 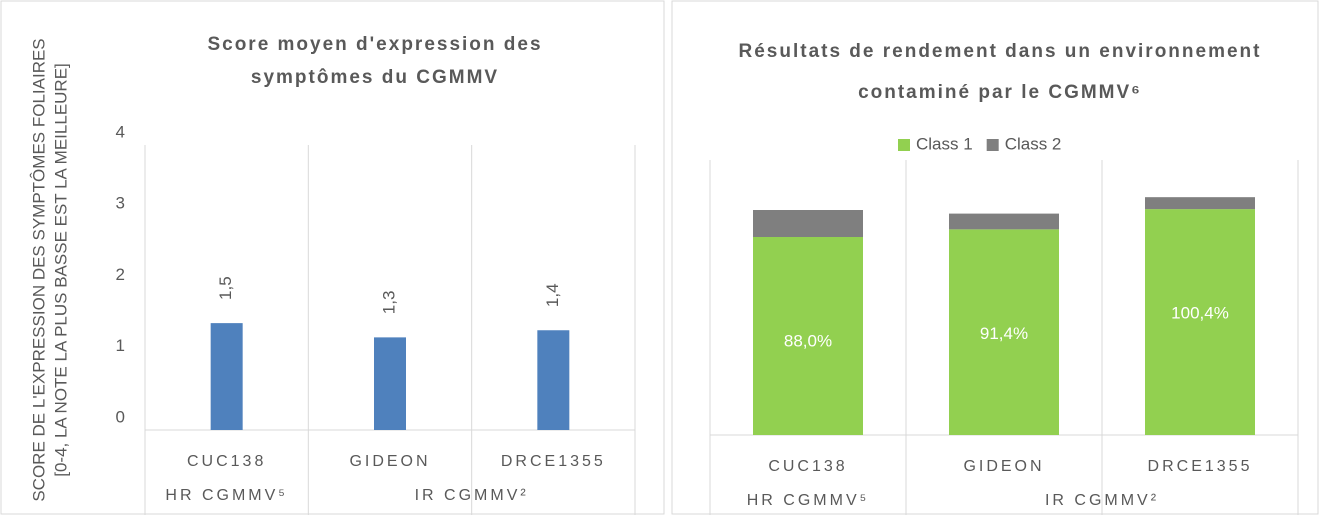 What do you see at coordinates (1033, 143) in the screenshot?
I see `legend-label: Class 2` at bounding box center [1033, 143].